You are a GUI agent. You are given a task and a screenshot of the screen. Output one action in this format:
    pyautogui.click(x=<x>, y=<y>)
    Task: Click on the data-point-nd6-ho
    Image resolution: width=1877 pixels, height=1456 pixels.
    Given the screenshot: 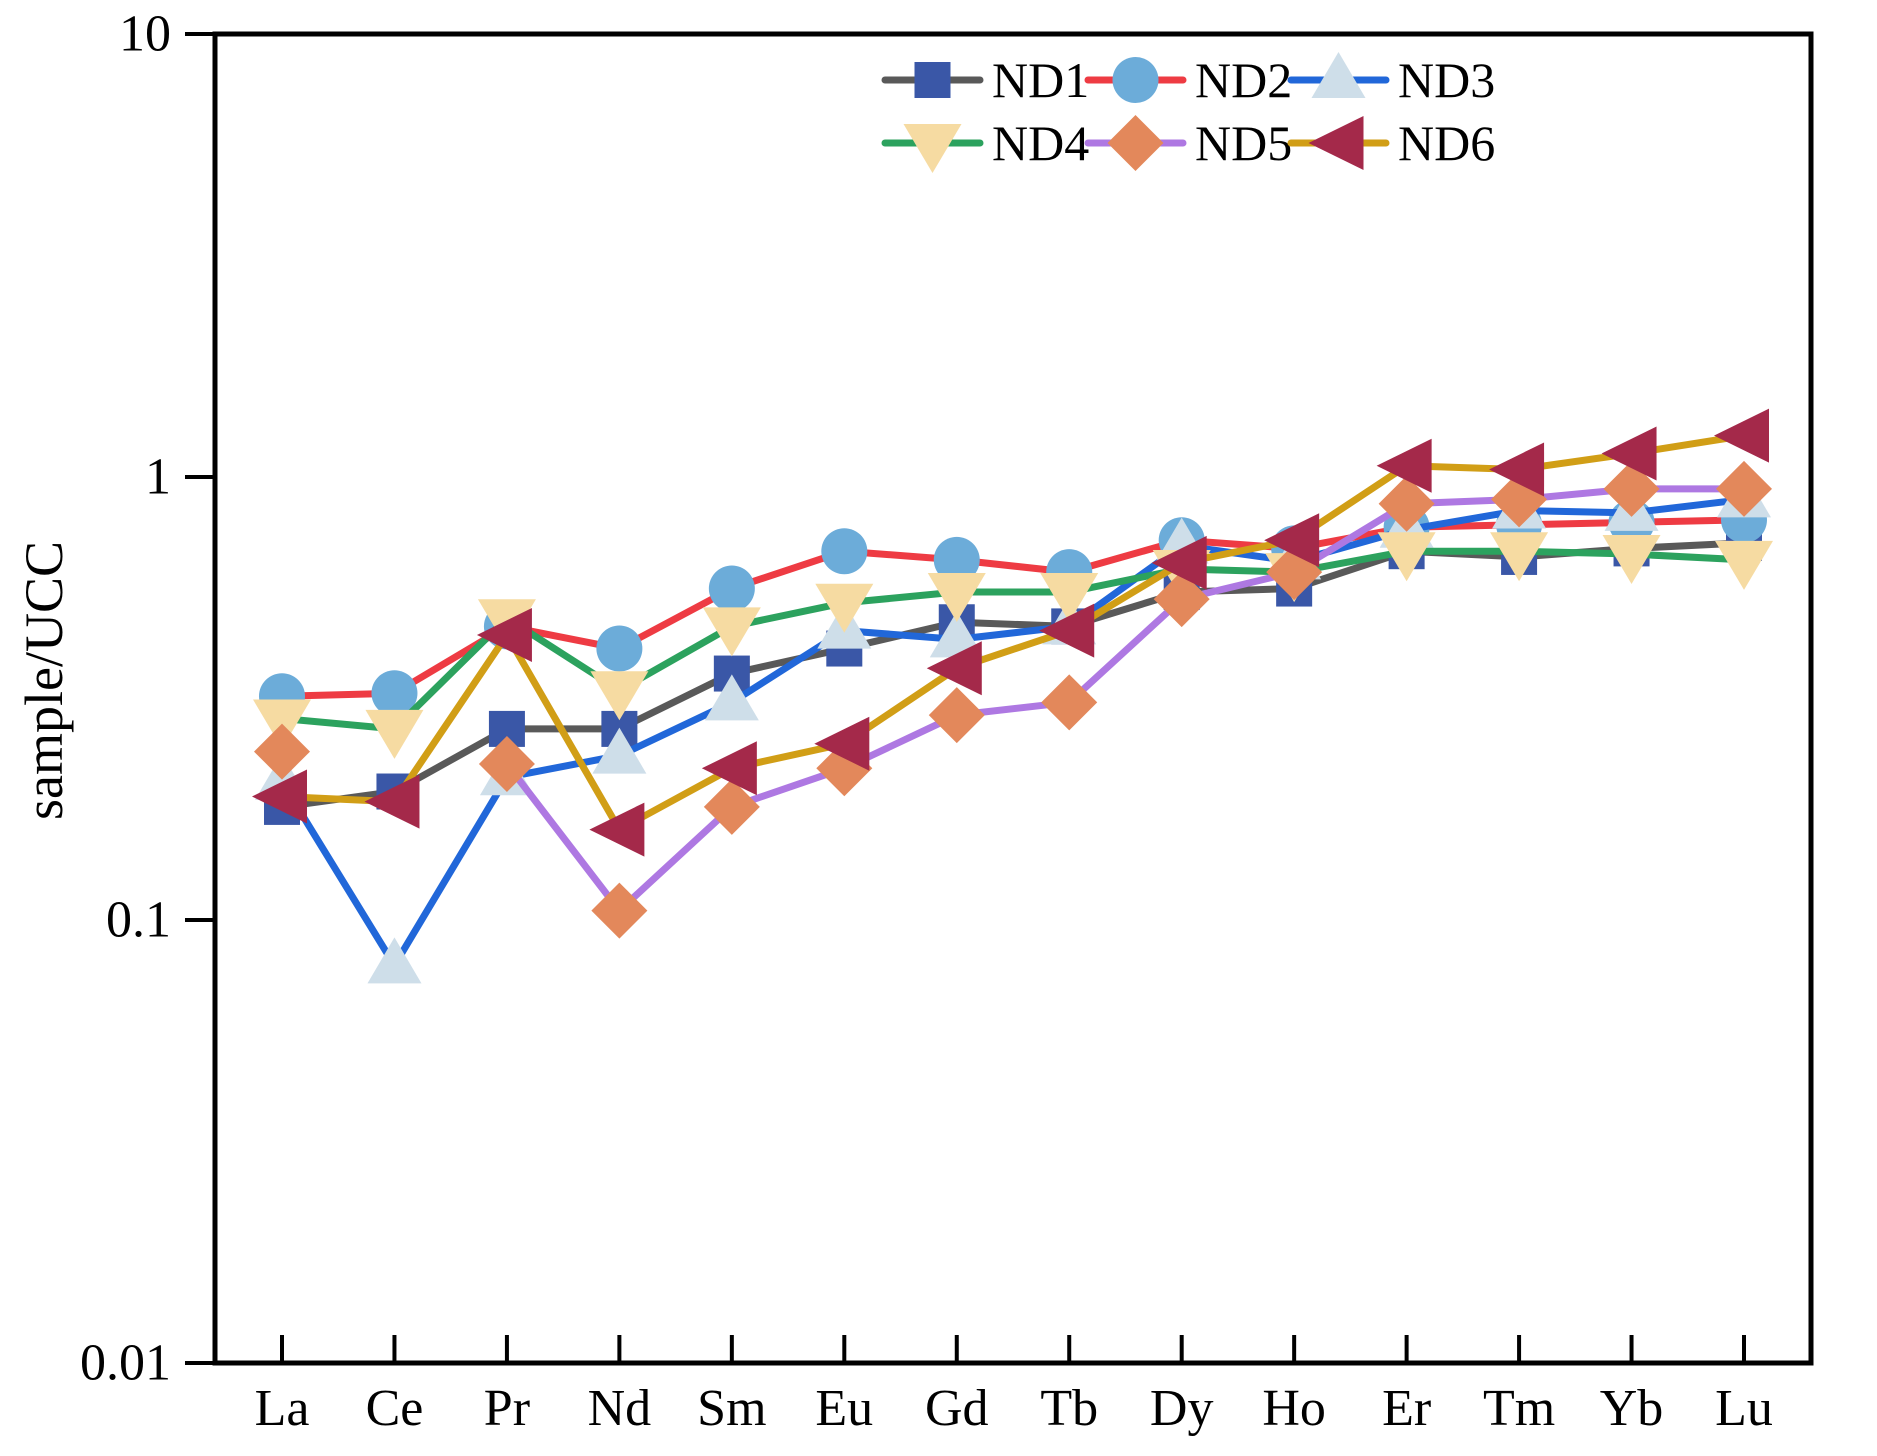 What is the action you would take?
    pyautogui.click(x=1292, y=540)
    